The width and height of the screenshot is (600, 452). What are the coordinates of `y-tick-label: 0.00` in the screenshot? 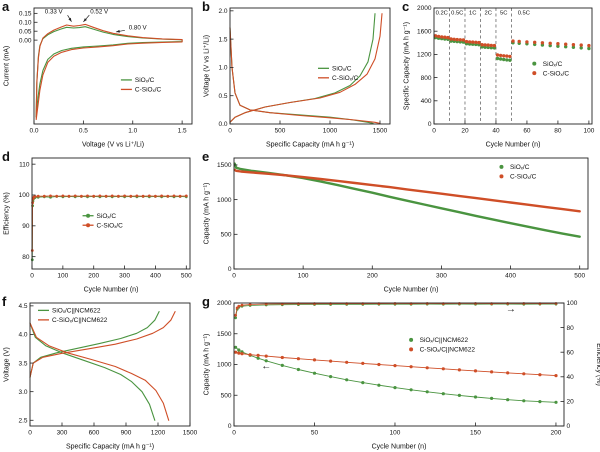 It's located at (25, 40).